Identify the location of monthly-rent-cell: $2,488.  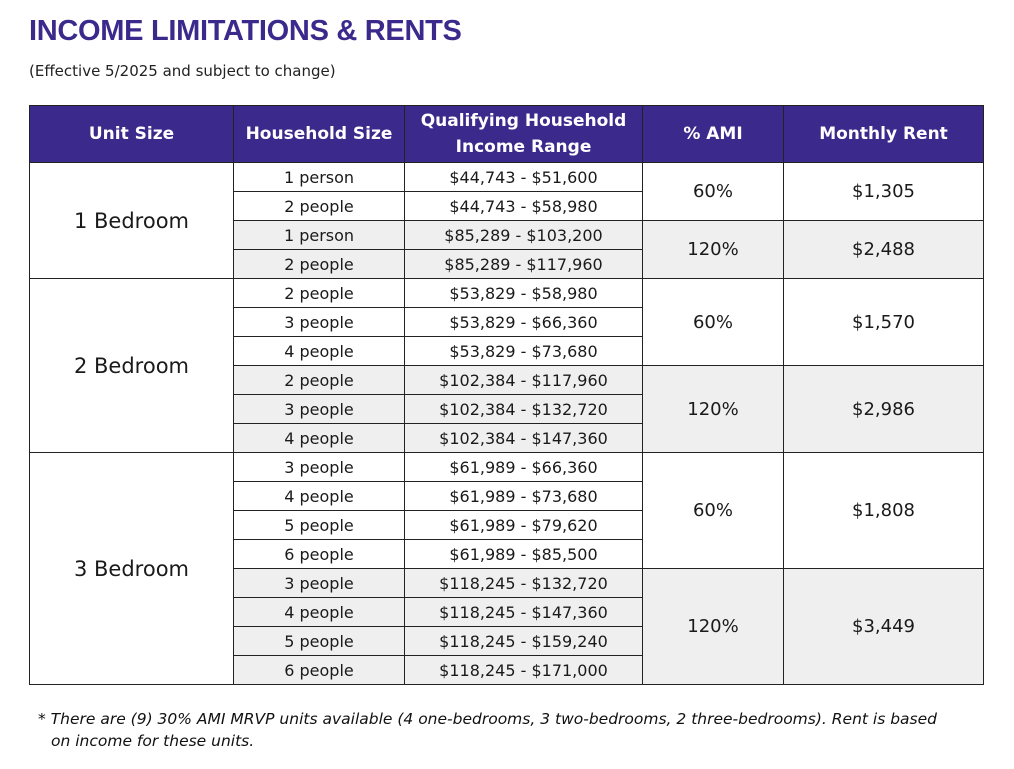
(883, 249).